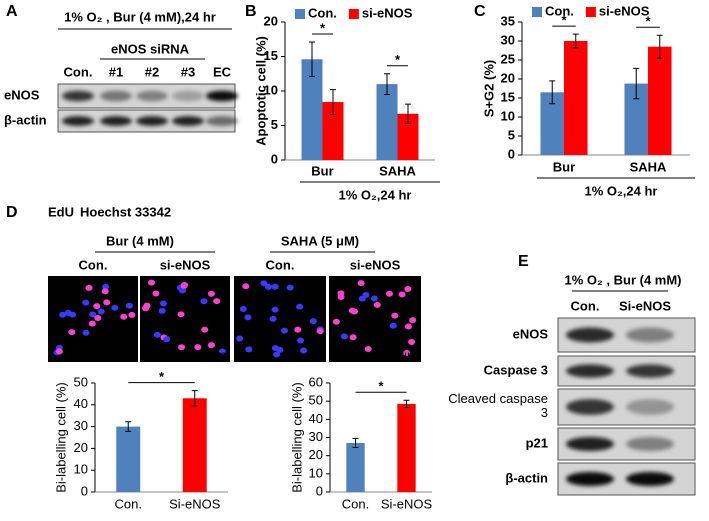 The width and height of the screenshot is (709, 521). What do you see at coordinates (531, 333) in the screenshot?
I see `row-label: eNOS` at bounding box center [531, 333].